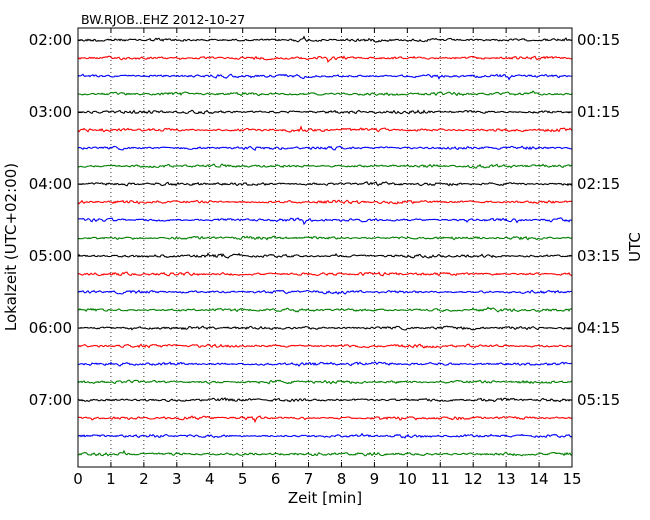 The height and width of the screenshot is (520, 650). I want to click on x-tick-label: 4, so click(210, 479).